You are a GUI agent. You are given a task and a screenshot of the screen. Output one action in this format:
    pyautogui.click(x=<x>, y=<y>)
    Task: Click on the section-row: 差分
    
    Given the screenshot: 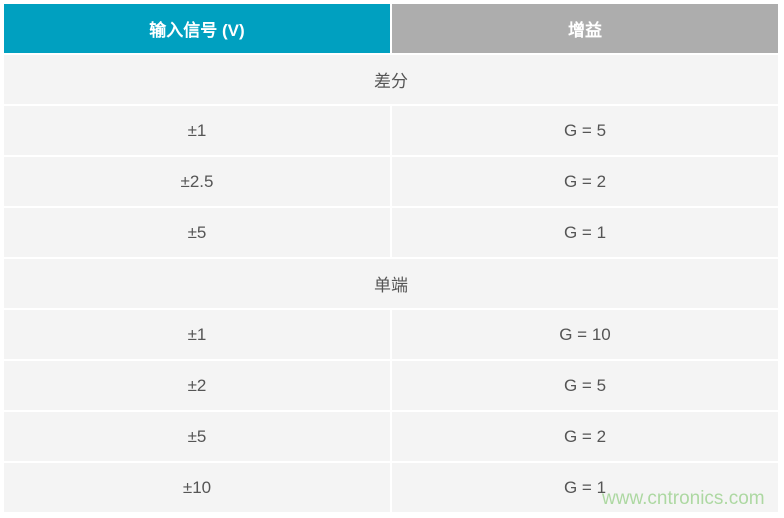 What is the action you would take?
    pyautogui.click(x=391, y=79)
    